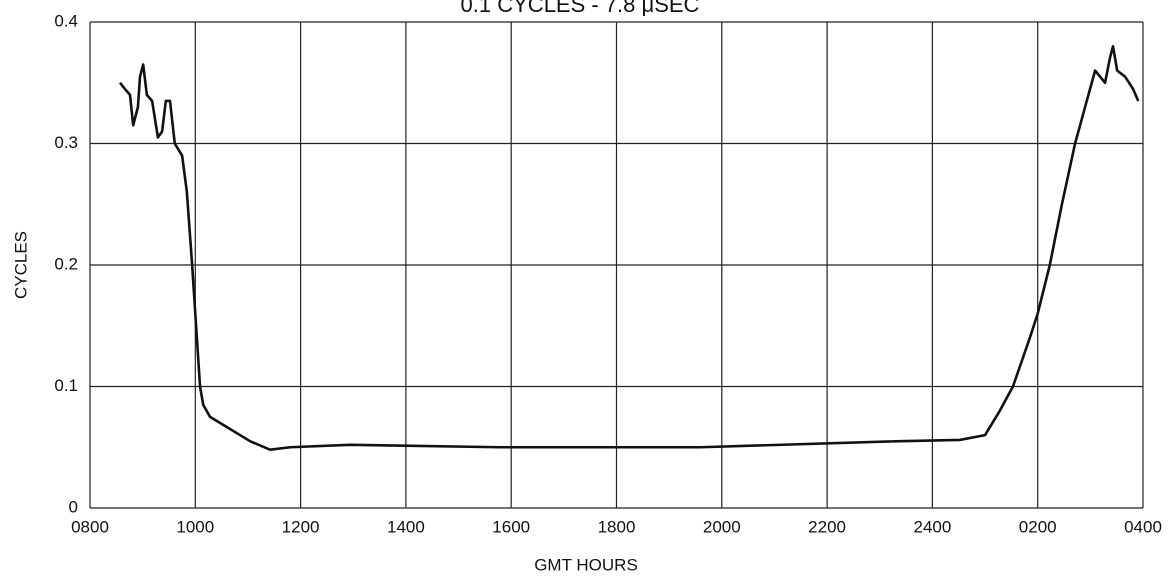 The height and width of the screenshot is (582, 1175). Describe the element at coordinates (1038, 526) in the screenshot. I see `x-tick-label: 0200` at that location.